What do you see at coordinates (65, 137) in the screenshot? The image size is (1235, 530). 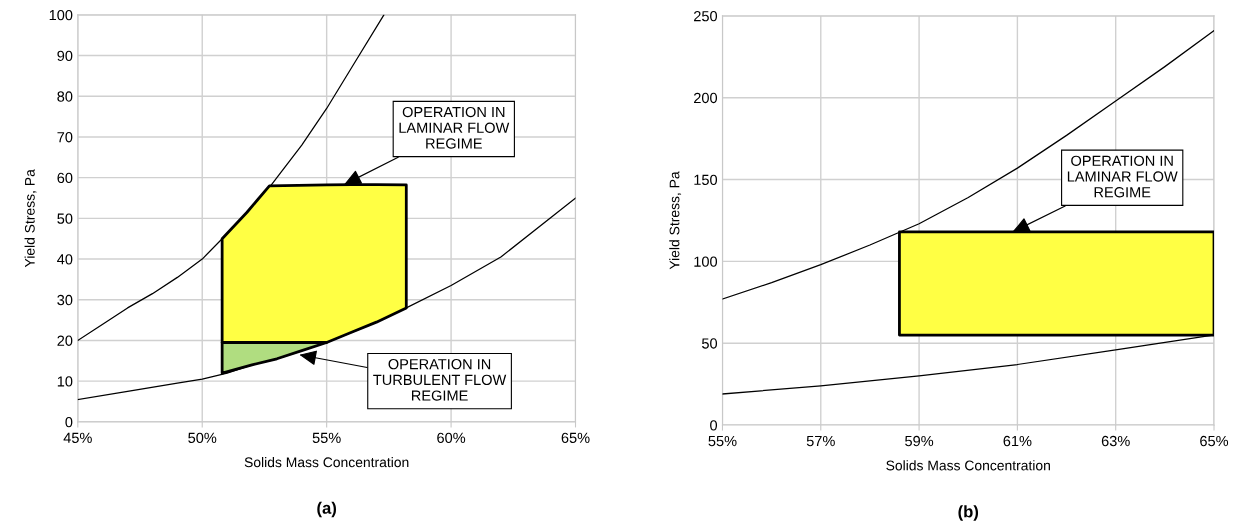 I see `y-tick-label: 70` at bounding box center [65, 137].